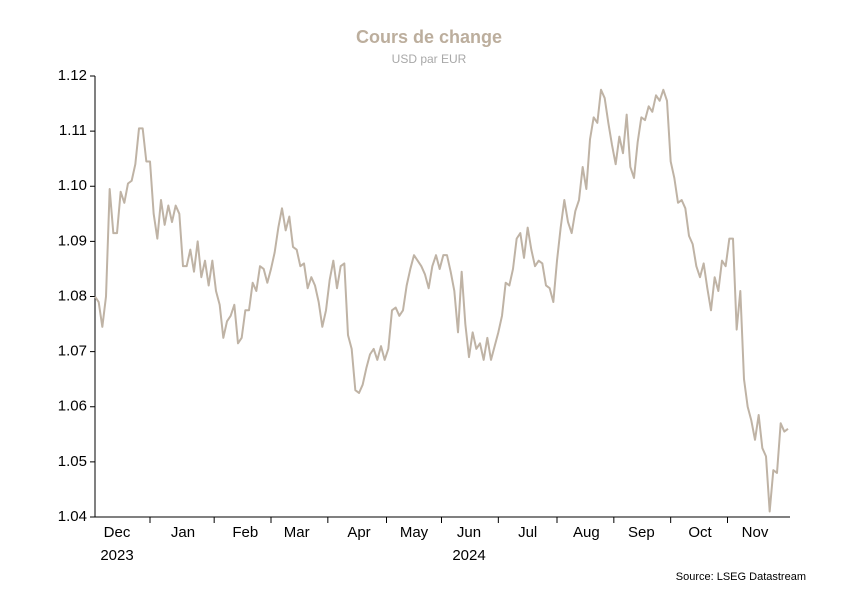  Describe the element at coordinates (117, 532) in the screenshot. I see `x-tick-label: Dec` at that location.